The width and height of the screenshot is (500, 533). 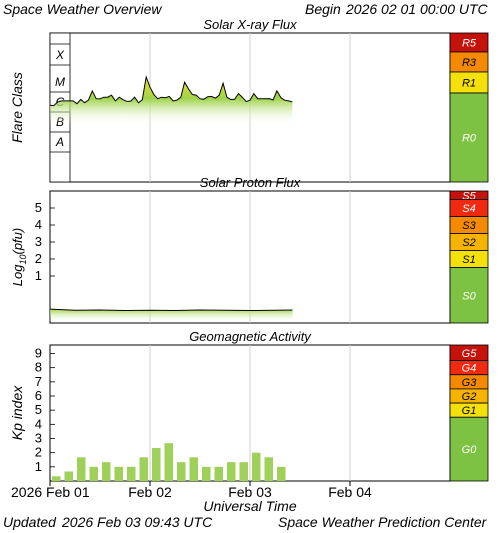 What do you see at coordinates (171, 315) in the screenshot?
I see `proton-flux-area` at bounding box center [171, 315].